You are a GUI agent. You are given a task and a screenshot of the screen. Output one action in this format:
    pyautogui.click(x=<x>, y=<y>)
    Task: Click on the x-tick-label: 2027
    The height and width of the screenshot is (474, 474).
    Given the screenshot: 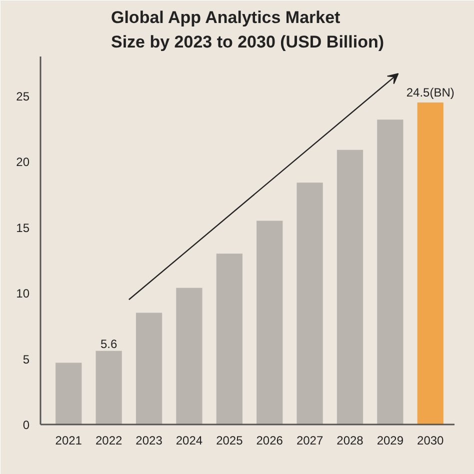 What is the action you would take?
    pyautogui.click(x=310, y=441)
    